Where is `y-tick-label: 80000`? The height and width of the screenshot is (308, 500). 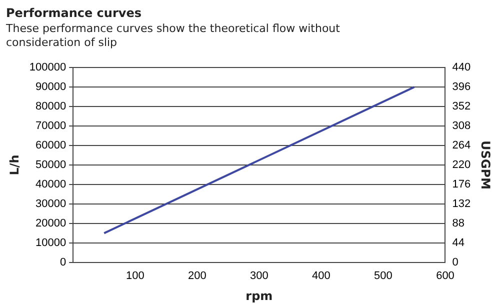 y-tick-label: 80000 is located at coordinates (51, 106).